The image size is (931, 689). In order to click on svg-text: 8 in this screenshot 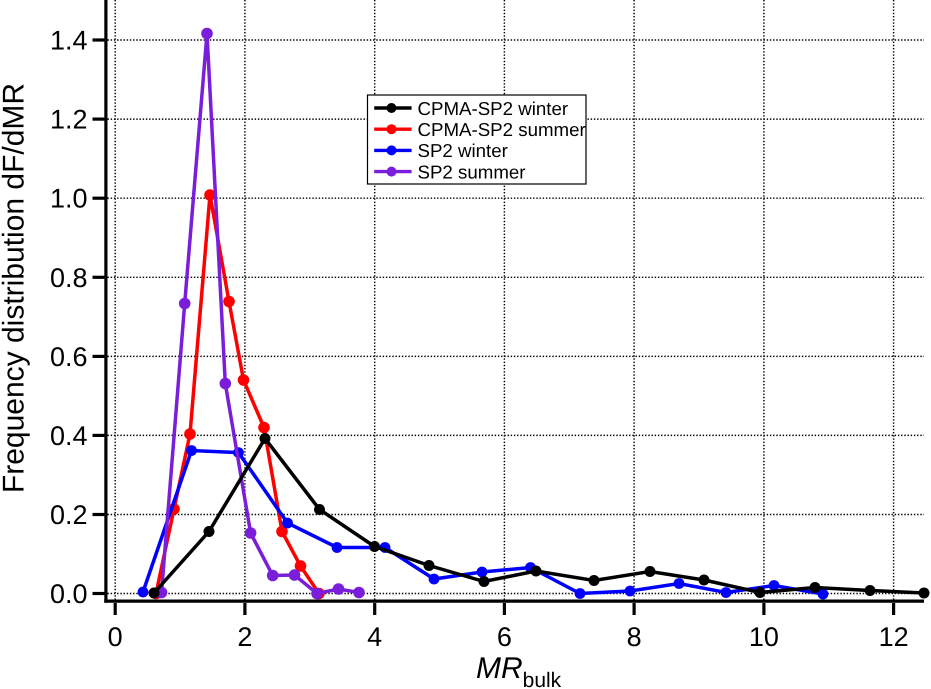, I will do `click(634, 637)`.